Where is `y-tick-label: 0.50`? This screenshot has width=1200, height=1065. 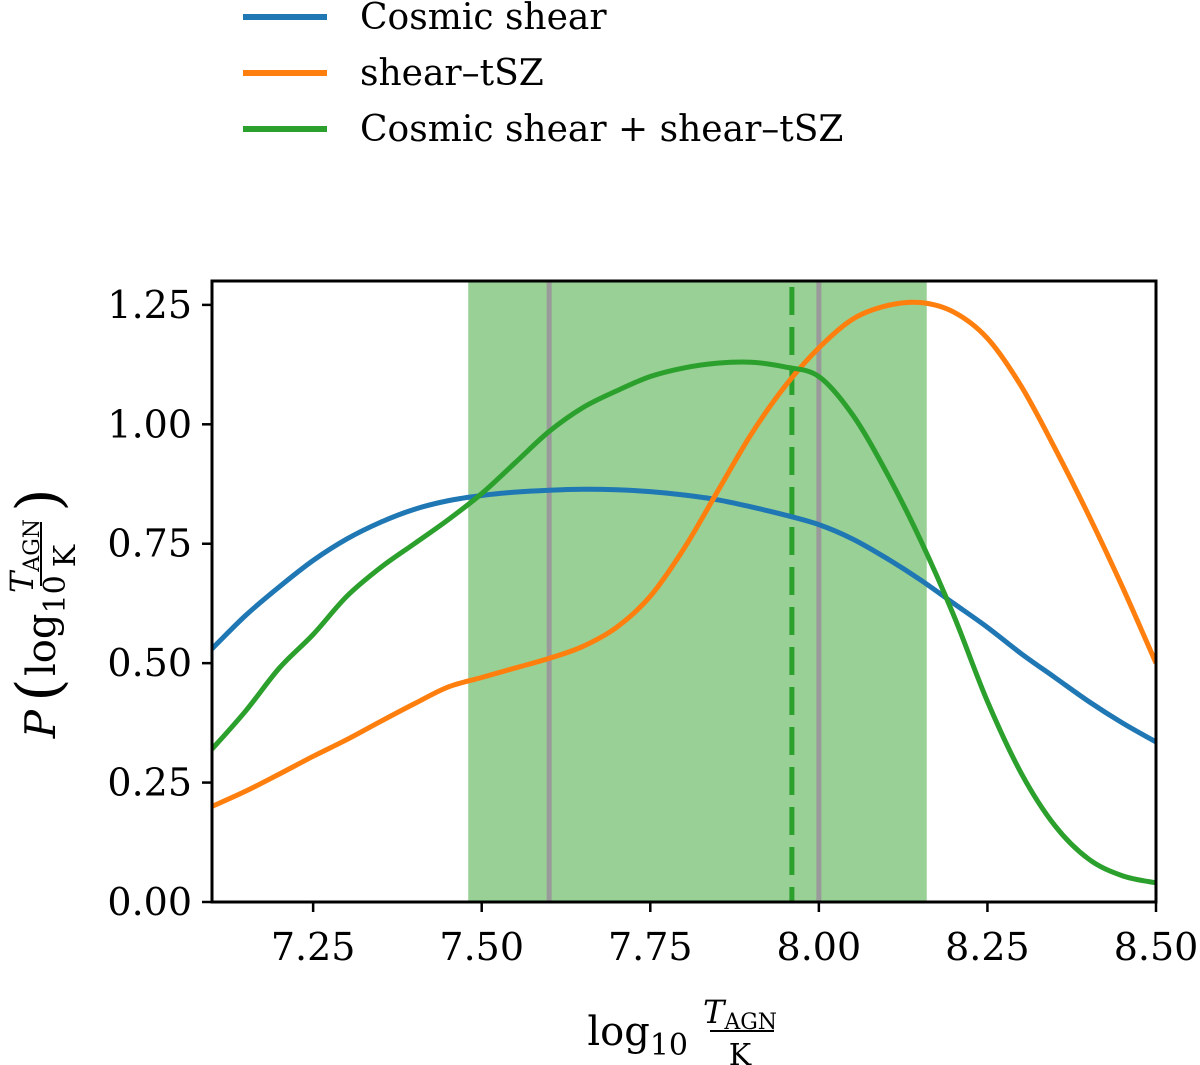
y-tick-label: 0.50 is located at coordinates (149, 663).